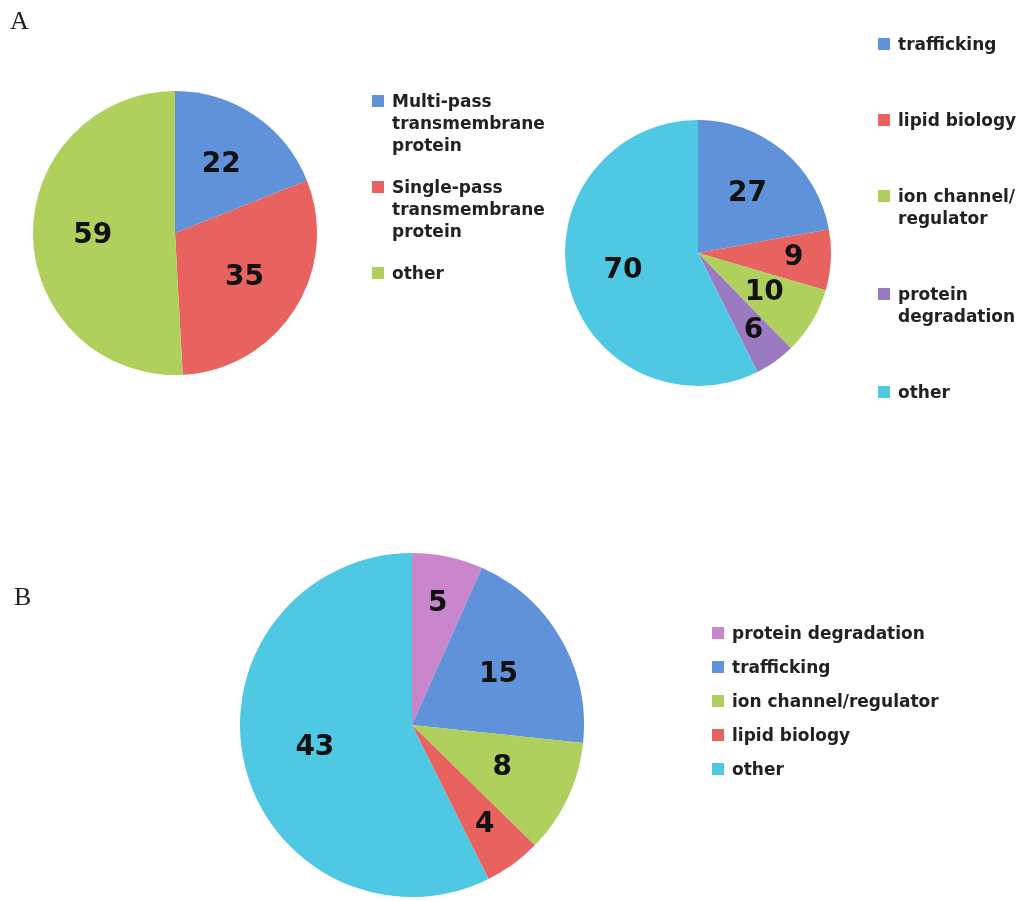 The image size is (1029, 901). Describe the element at coordinates (438, 602) in the screenshot. I see `data-label: 5` at that location.